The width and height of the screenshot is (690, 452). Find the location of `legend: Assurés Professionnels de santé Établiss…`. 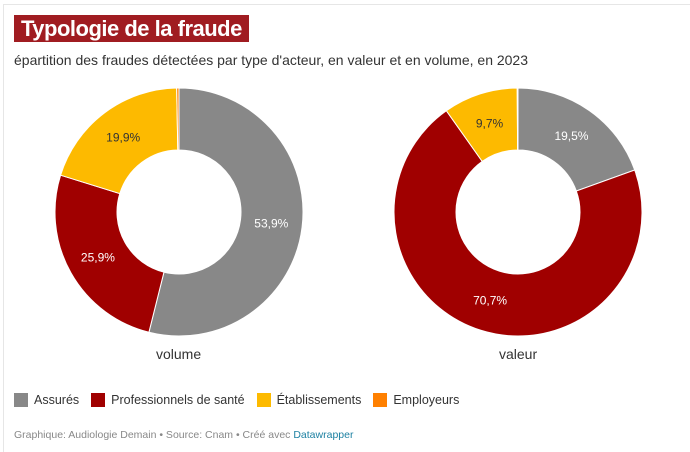

legend: Assurés Professionnels de santé Établiss… is located at coordinates (242, 400).